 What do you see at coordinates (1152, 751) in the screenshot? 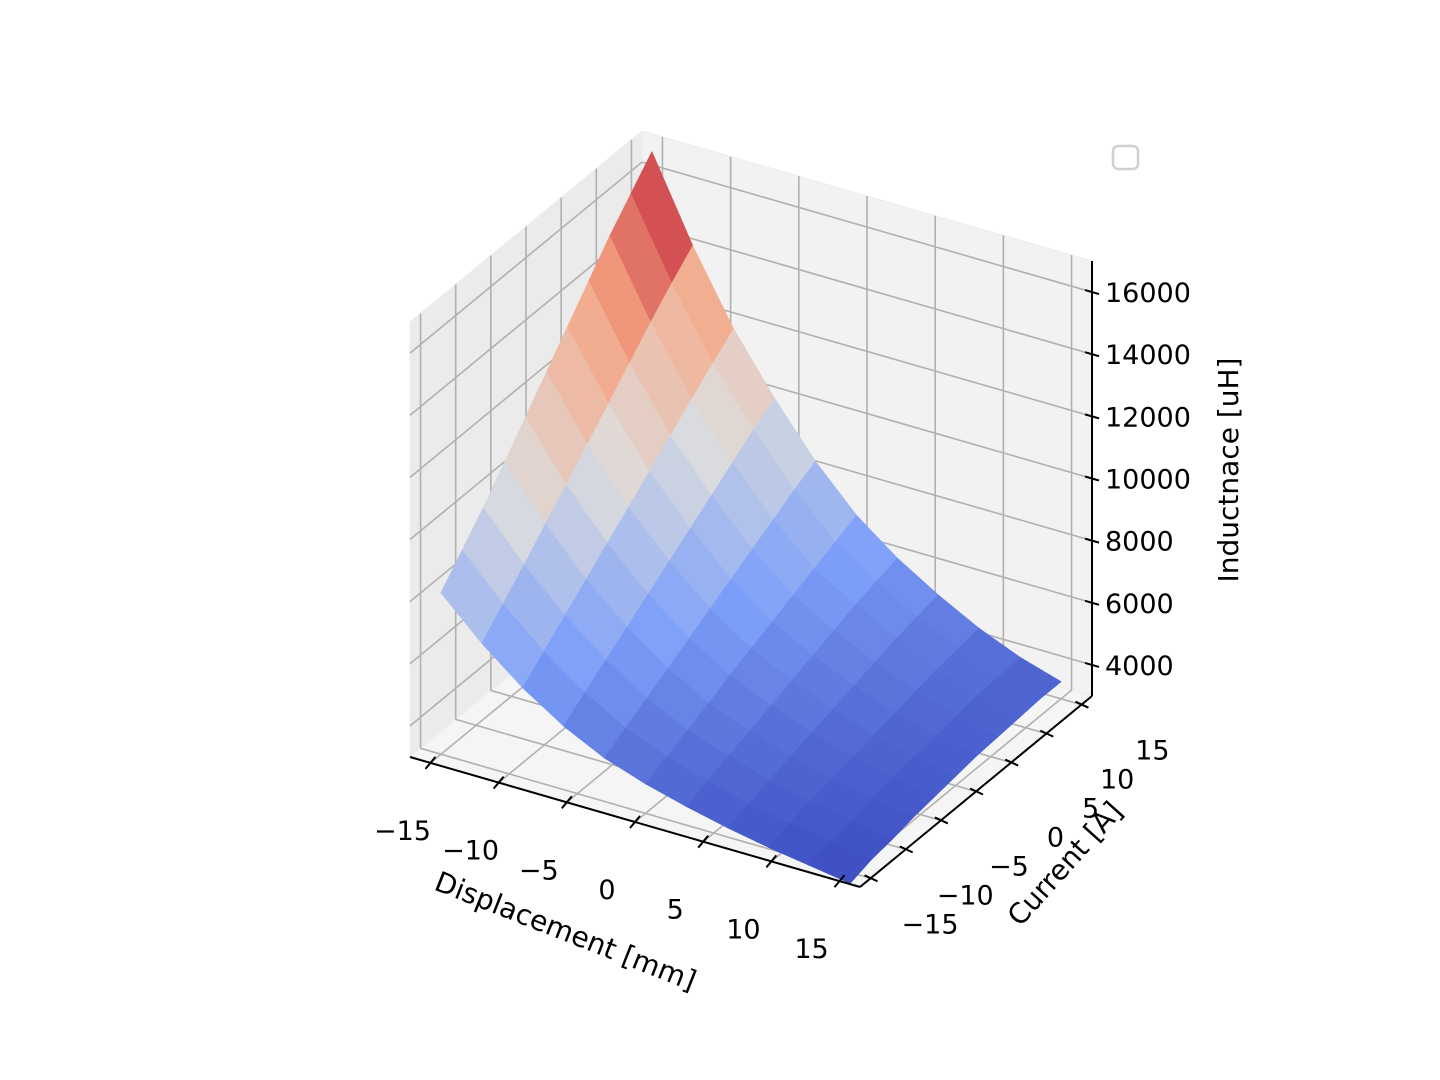
I see `y-tick-label: 15` at bounding box center [1152, 751].